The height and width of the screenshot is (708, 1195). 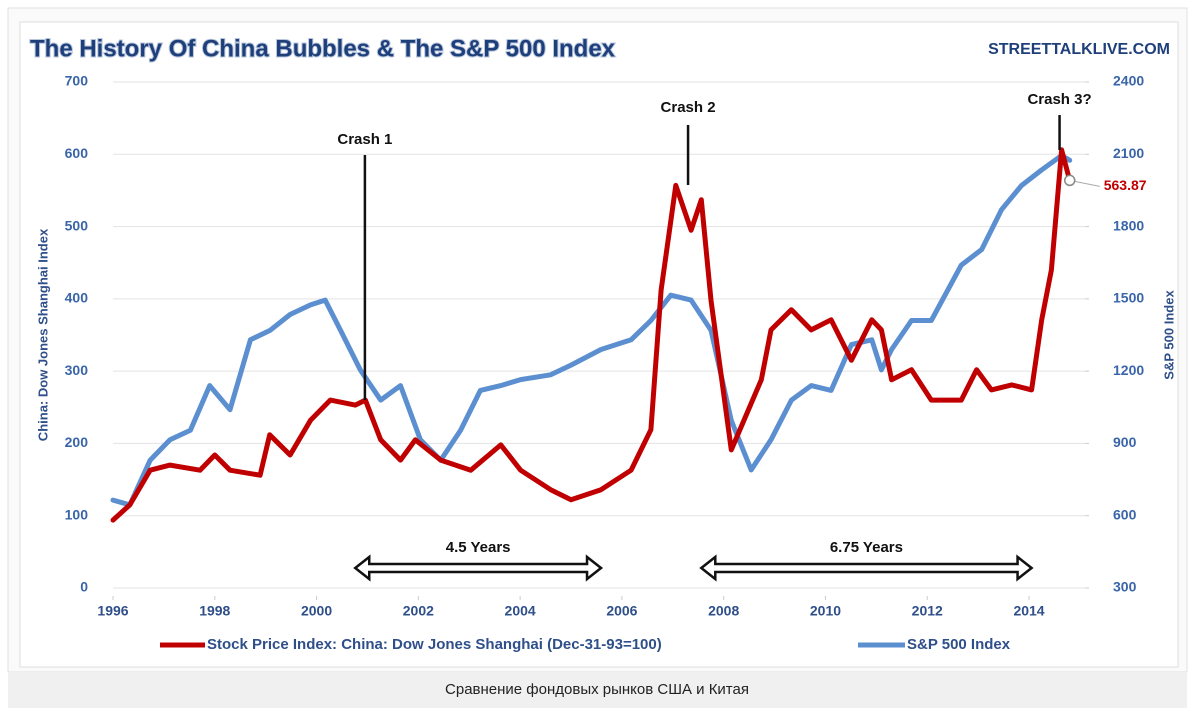 What do you see at coordinates (1128, 225) in the screenshot?
I see `y2-tick-label: 1800` at bounding box center [1128, 225].